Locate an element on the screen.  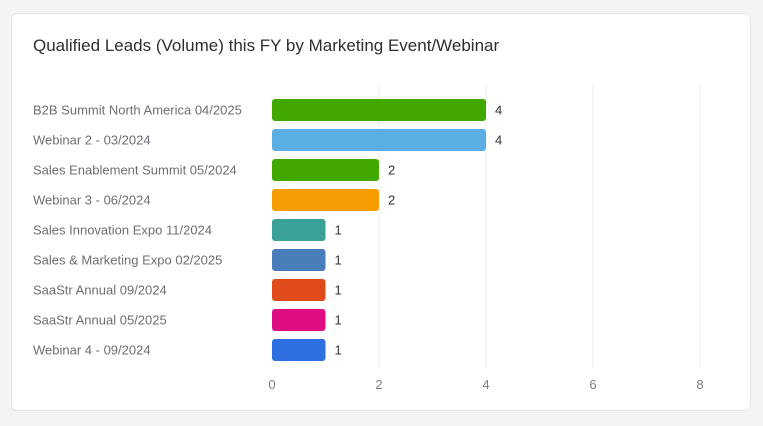
x-tick-label: 8 is located at coordinates (699, 384).